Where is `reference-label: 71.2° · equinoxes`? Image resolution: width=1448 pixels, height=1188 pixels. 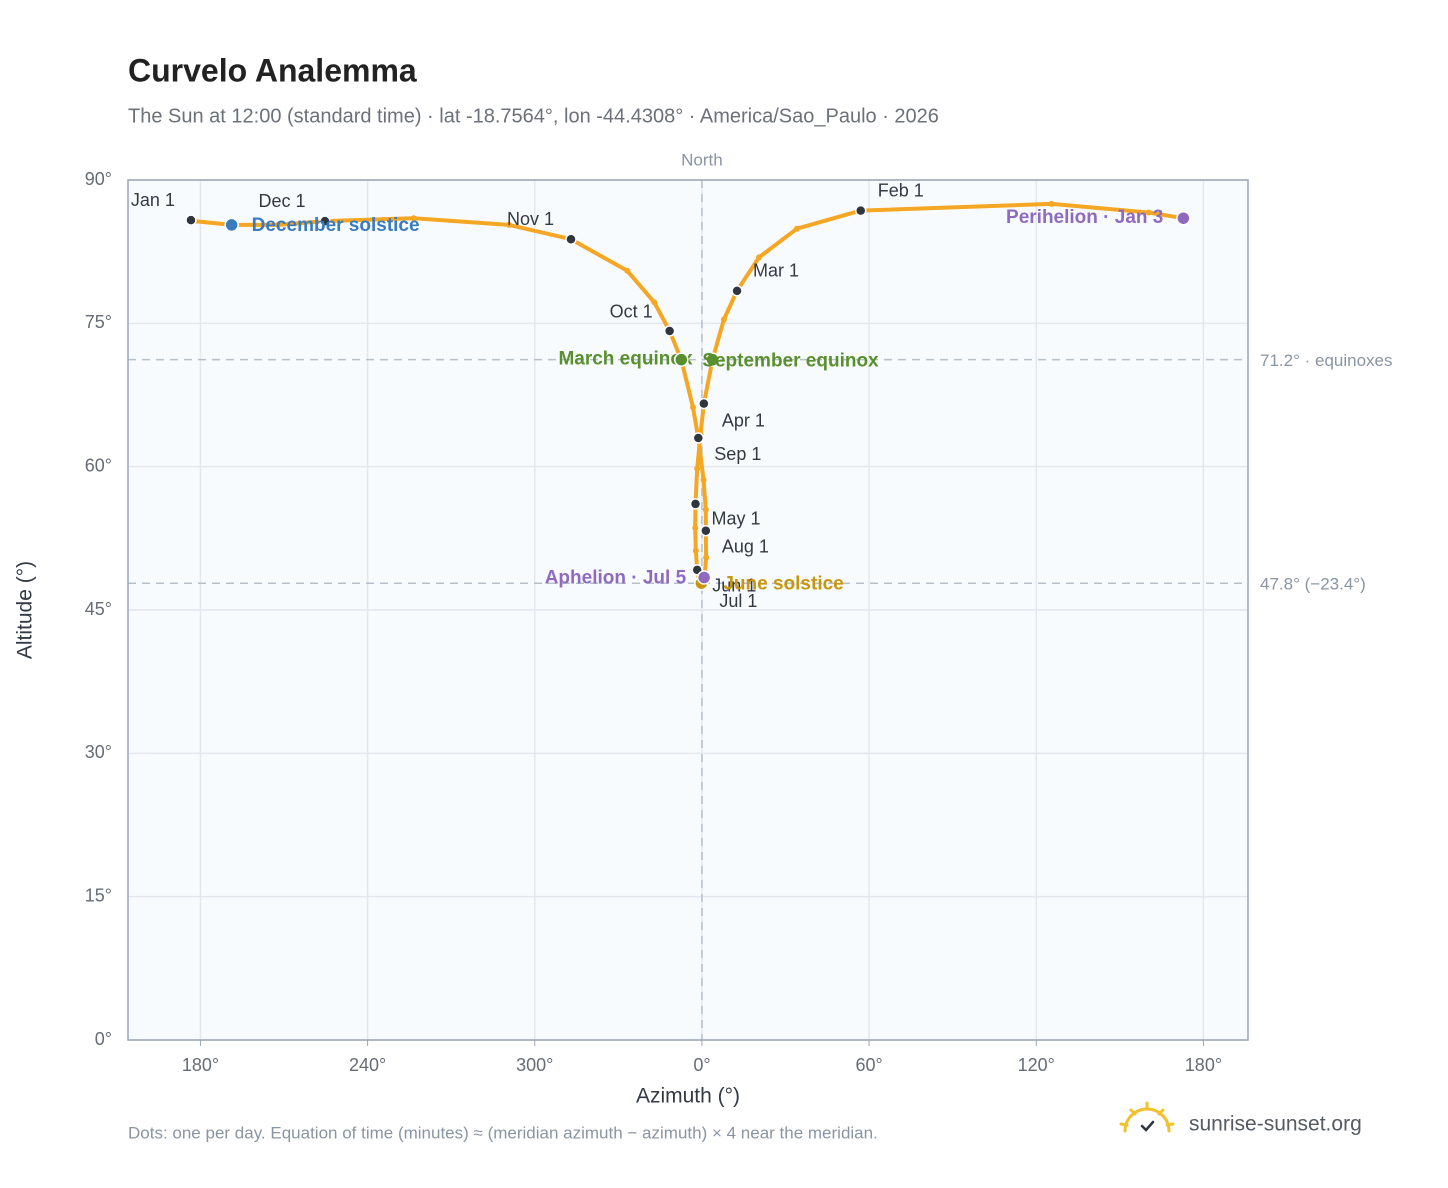
reference-label: 71.2° · equinoxes is located at coordinates (1326, 360).